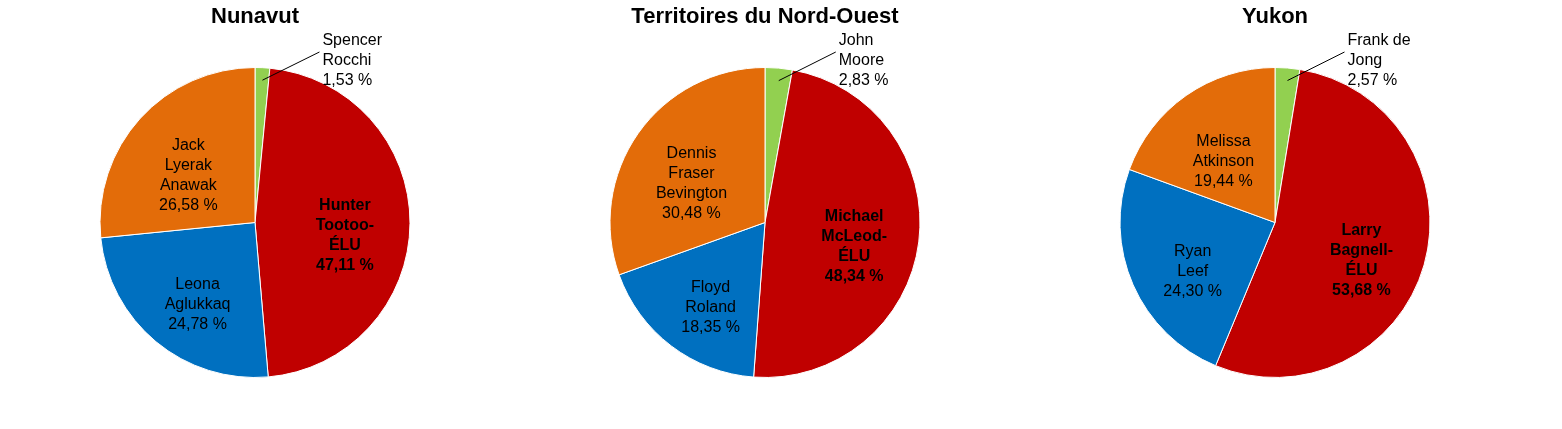 This screenshot has height=429, width=1562. I want to click on data-label: 53,68 %, so click(1361, 289).